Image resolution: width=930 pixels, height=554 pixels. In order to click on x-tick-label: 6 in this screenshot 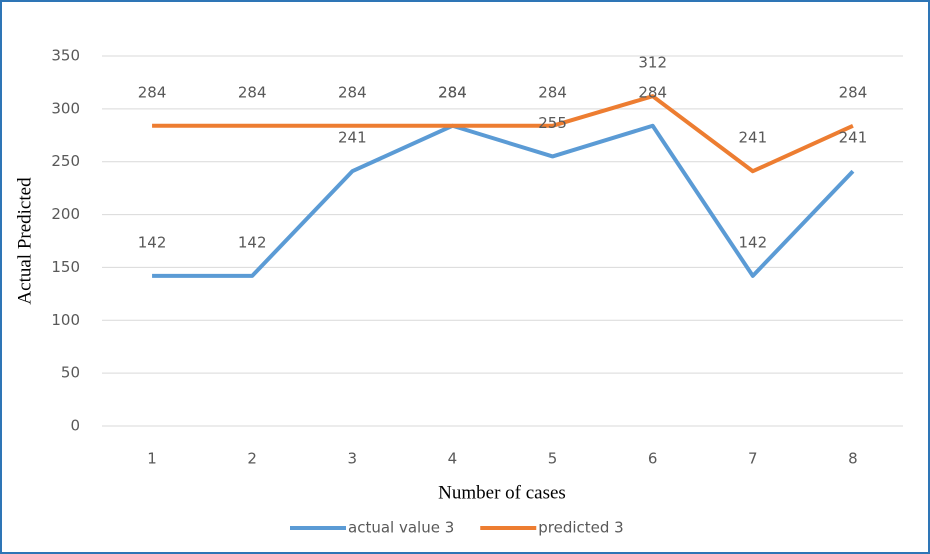, I will do `click(653, 459)`.